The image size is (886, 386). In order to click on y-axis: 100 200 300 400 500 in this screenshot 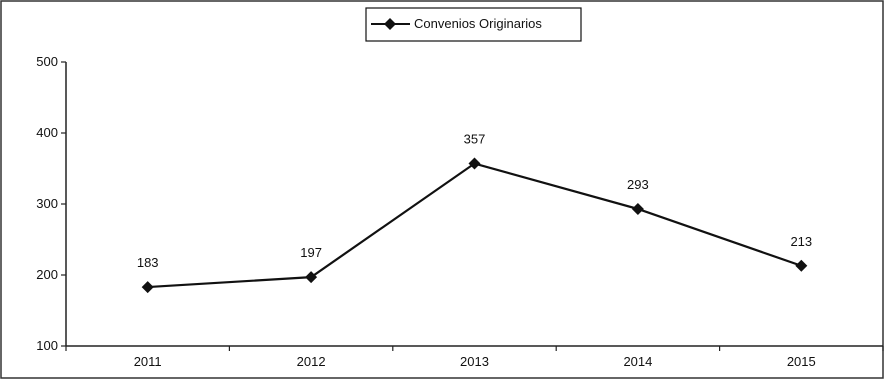, I will do `click(51, 203)`.